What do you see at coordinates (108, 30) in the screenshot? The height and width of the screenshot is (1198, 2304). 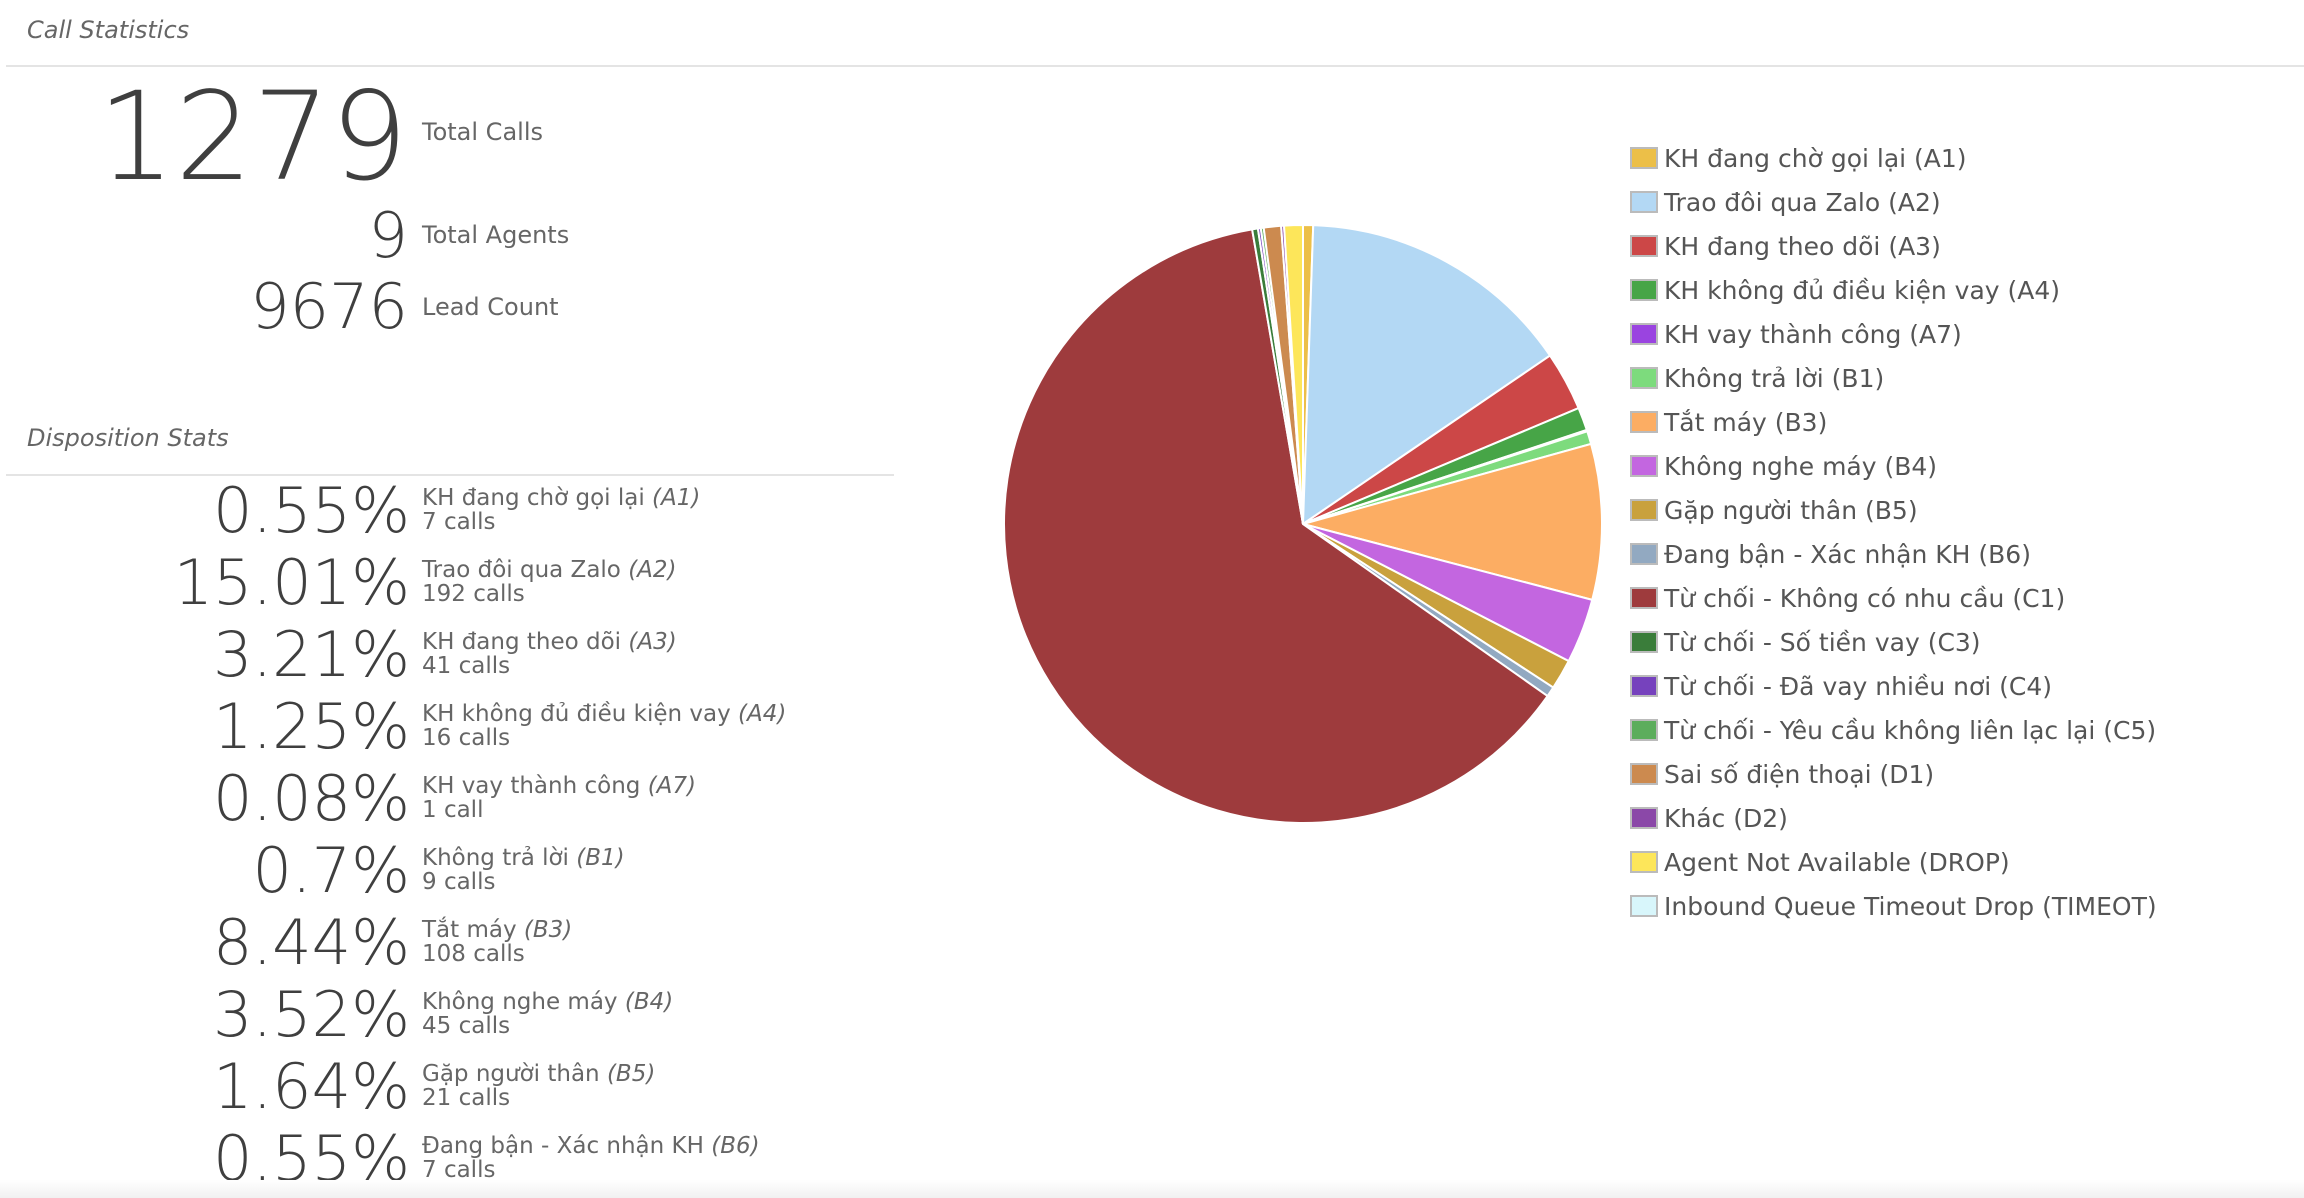 I see `call-statistics-title: Call Statistics` at bounding box center [108, 30].